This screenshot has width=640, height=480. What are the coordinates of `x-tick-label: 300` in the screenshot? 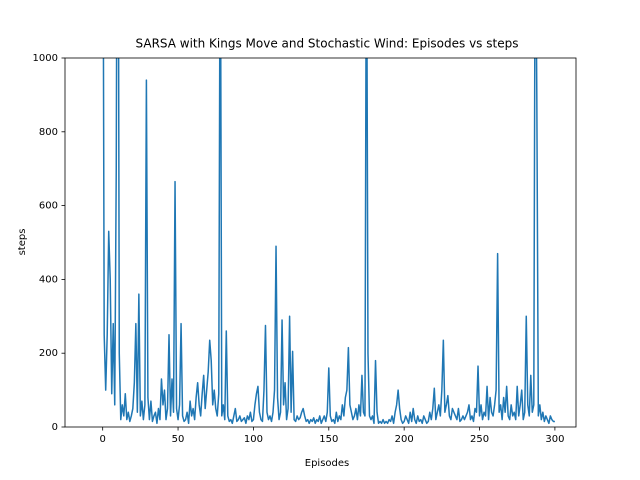 It's located at (554, 439).